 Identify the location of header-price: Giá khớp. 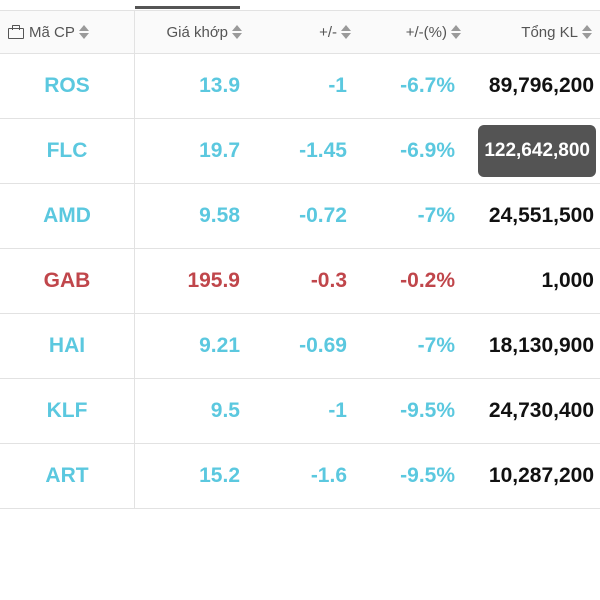
(192, 32).